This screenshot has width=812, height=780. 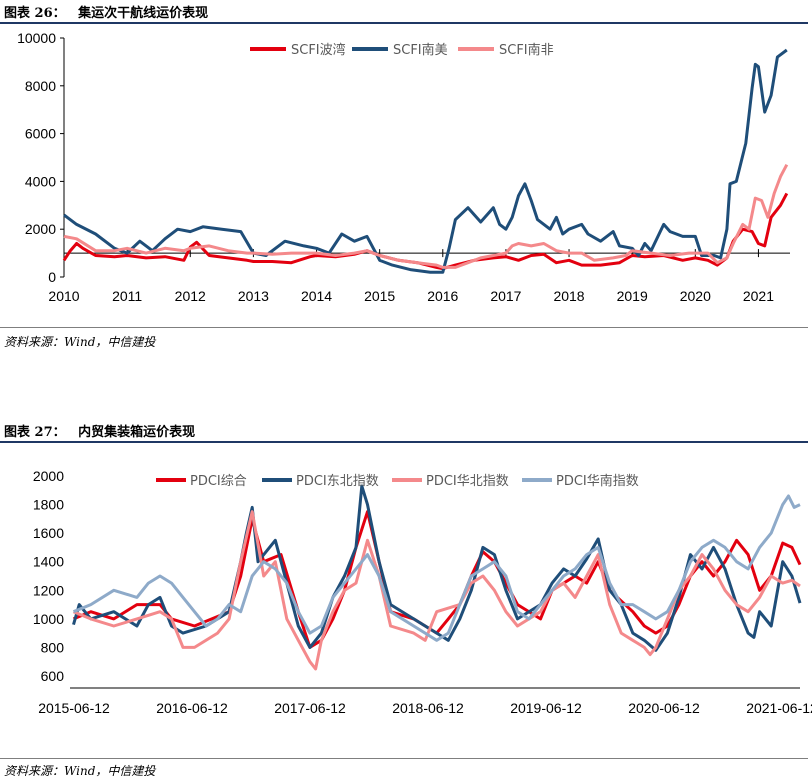 I want to click on x-tick-label: 2019, so click(x=632, y=296).